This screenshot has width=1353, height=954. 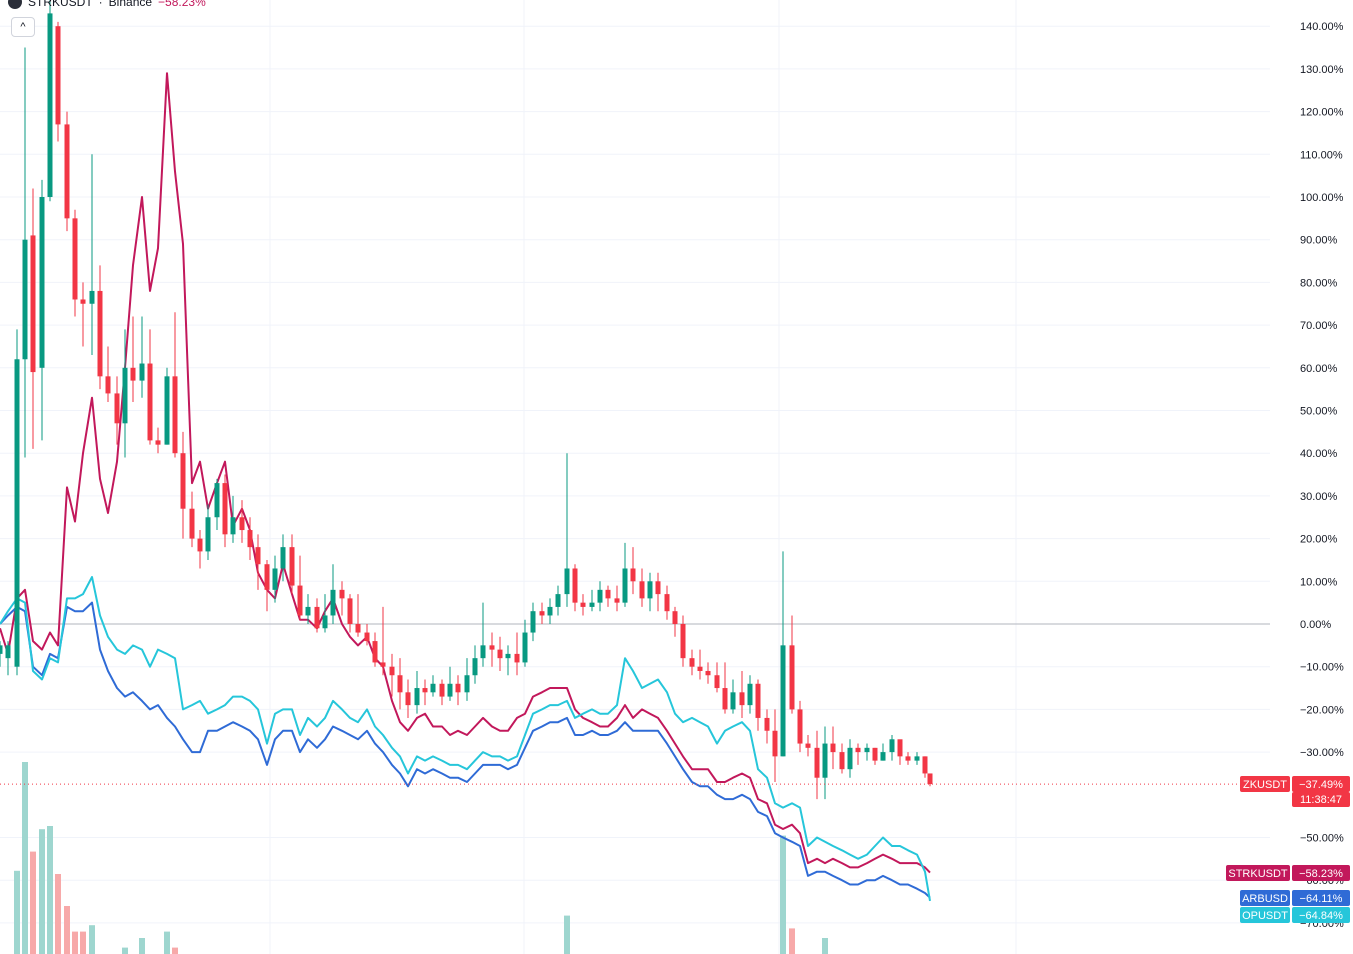 What do you see at coordinates (1322, 113) in the screenshot?
I see `y-tick-label: 120.00%` at bounding box center [1322, 113].